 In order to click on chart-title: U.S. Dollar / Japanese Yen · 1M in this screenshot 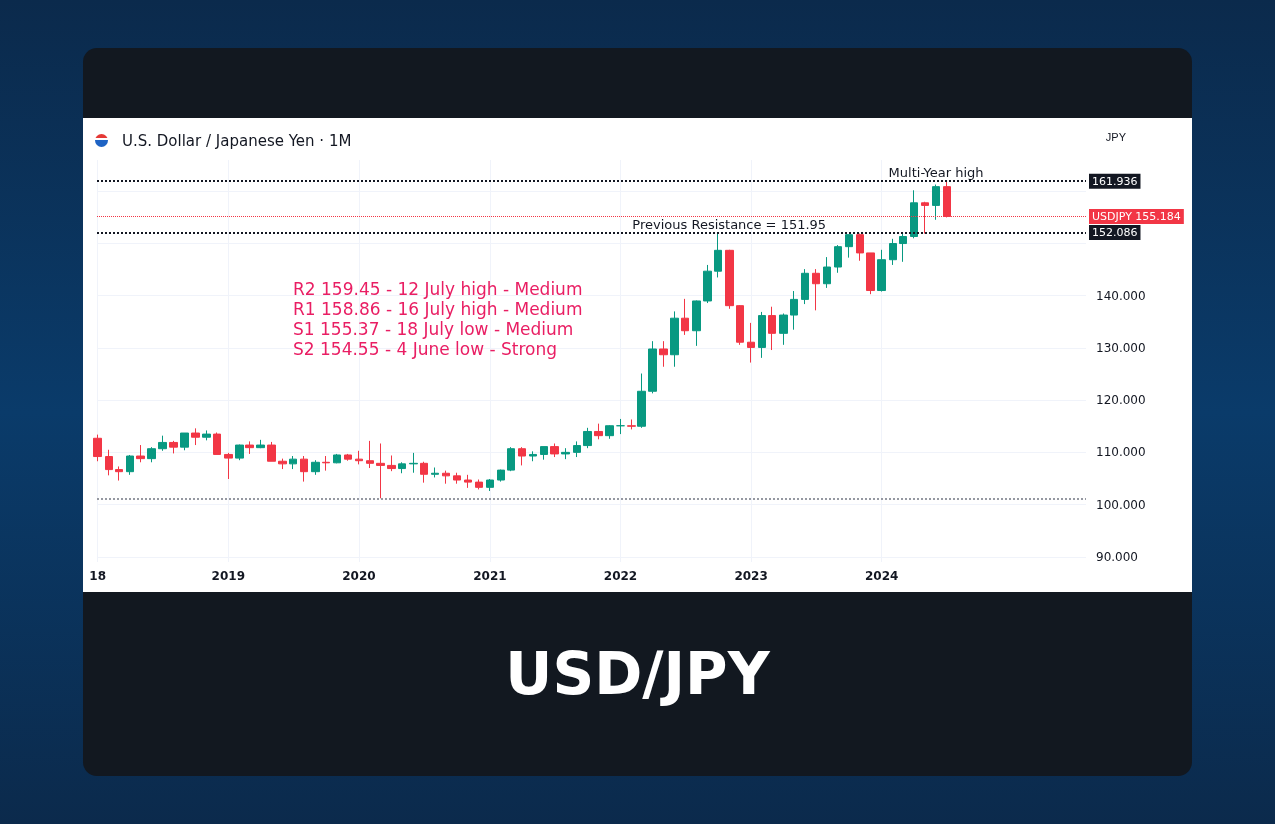, I will do `click(237, 140)`.